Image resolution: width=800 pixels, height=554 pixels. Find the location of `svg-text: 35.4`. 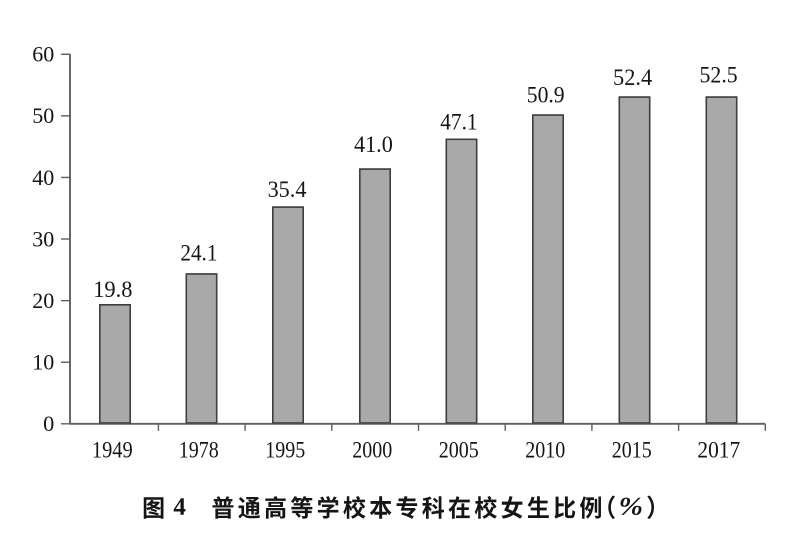

svg-text: 35.4 is located at coordinates (287, 189).